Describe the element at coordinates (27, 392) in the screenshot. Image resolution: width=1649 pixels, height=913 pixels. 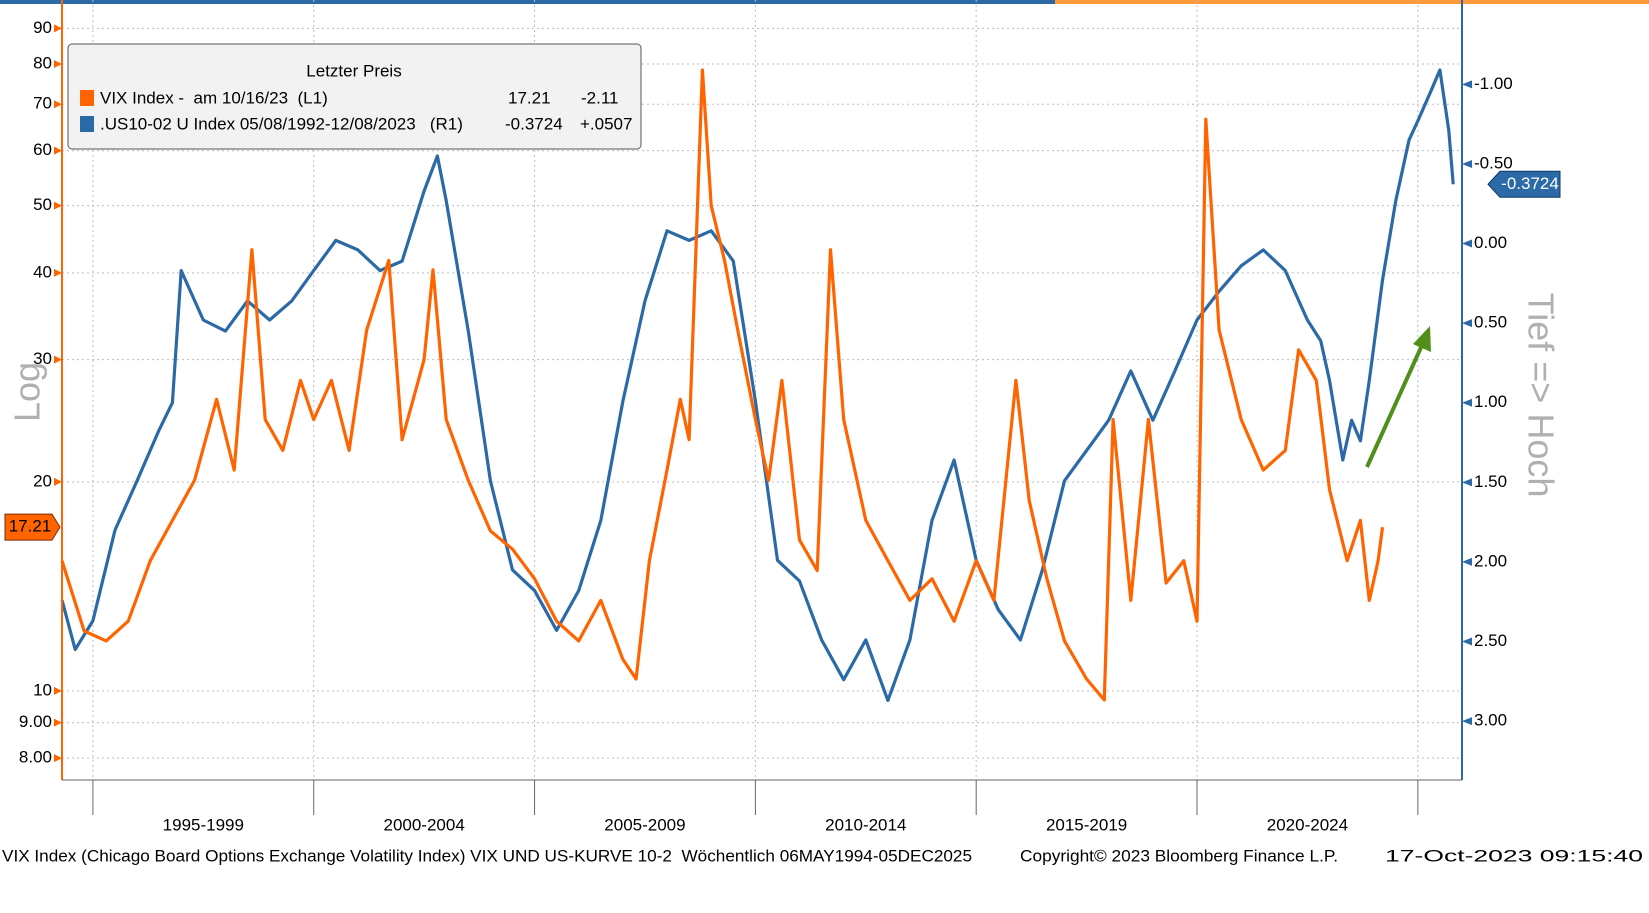
I see `left-axis-label: Log` at that location.